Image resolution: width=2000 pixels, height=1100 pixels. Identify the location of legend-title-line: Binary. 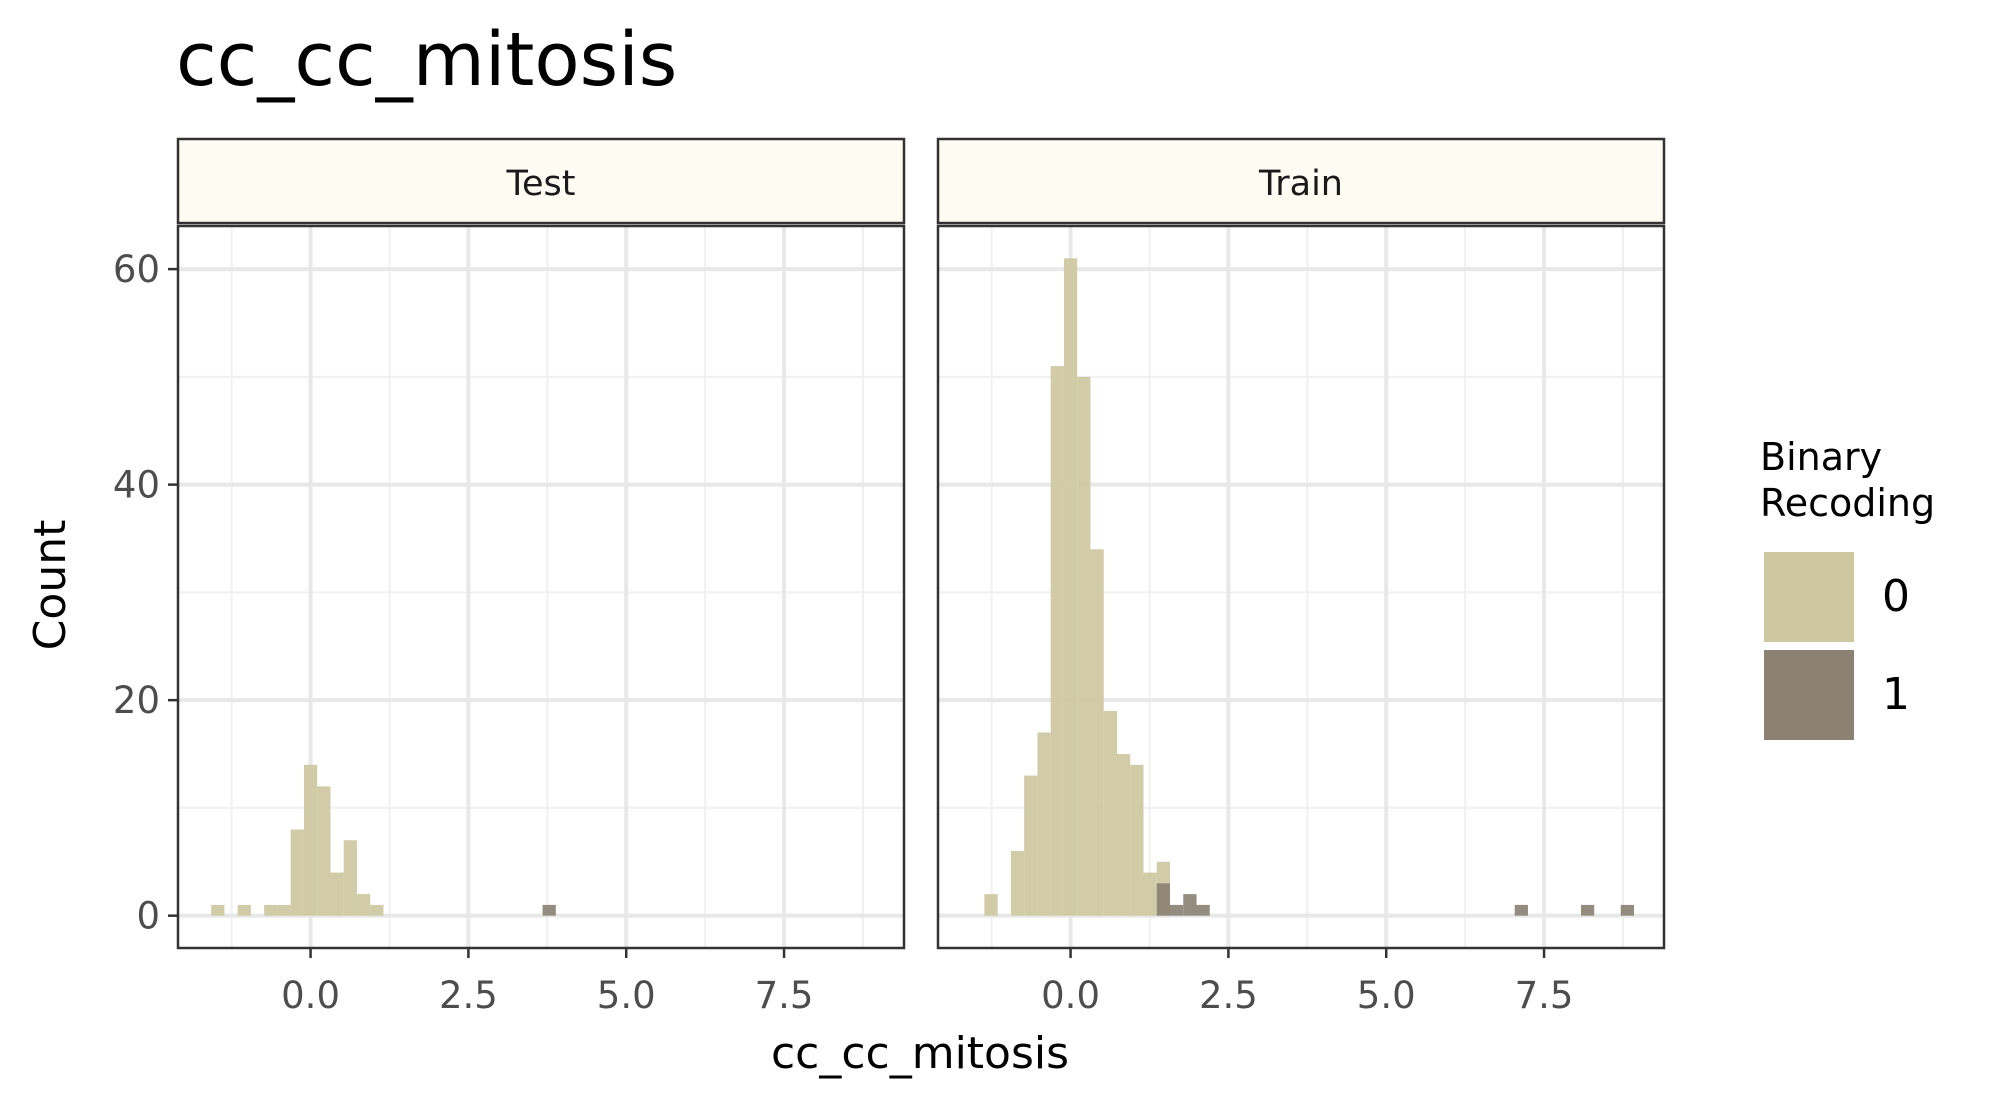
(1821, 457).